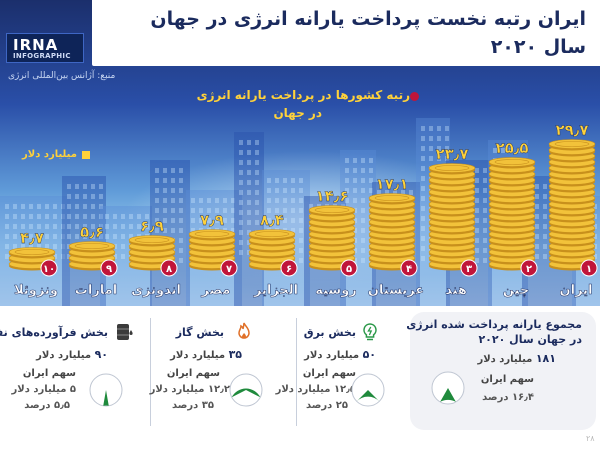  I want to click on bar-value-label: ۱۷٫۱, so click(391, 184).